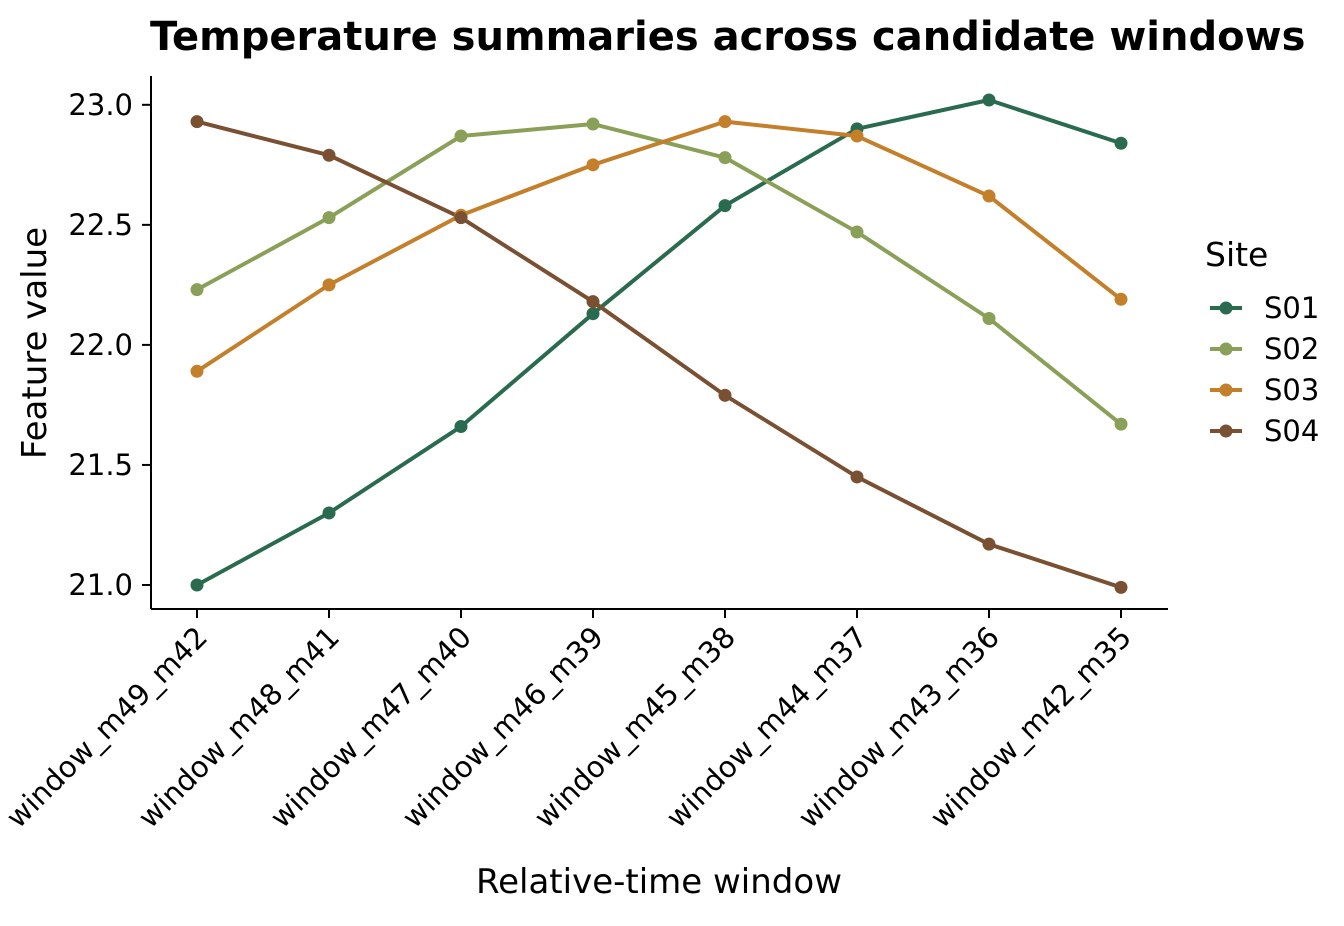 Image resolution: width=1344 pixels, height=926 pixels. I want to click on y-tick-label: 22.0, so click(100, 345).